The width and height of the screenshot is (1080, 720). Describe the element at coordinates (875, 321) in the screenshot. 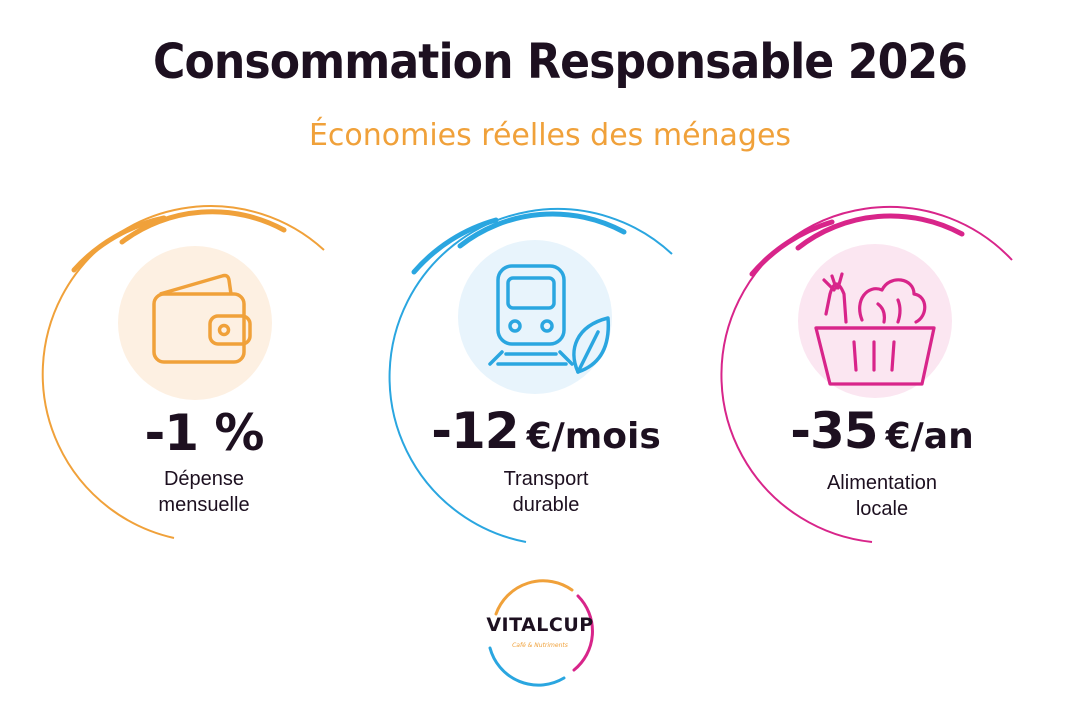

I see `vegetable-basket-icon` at that location.